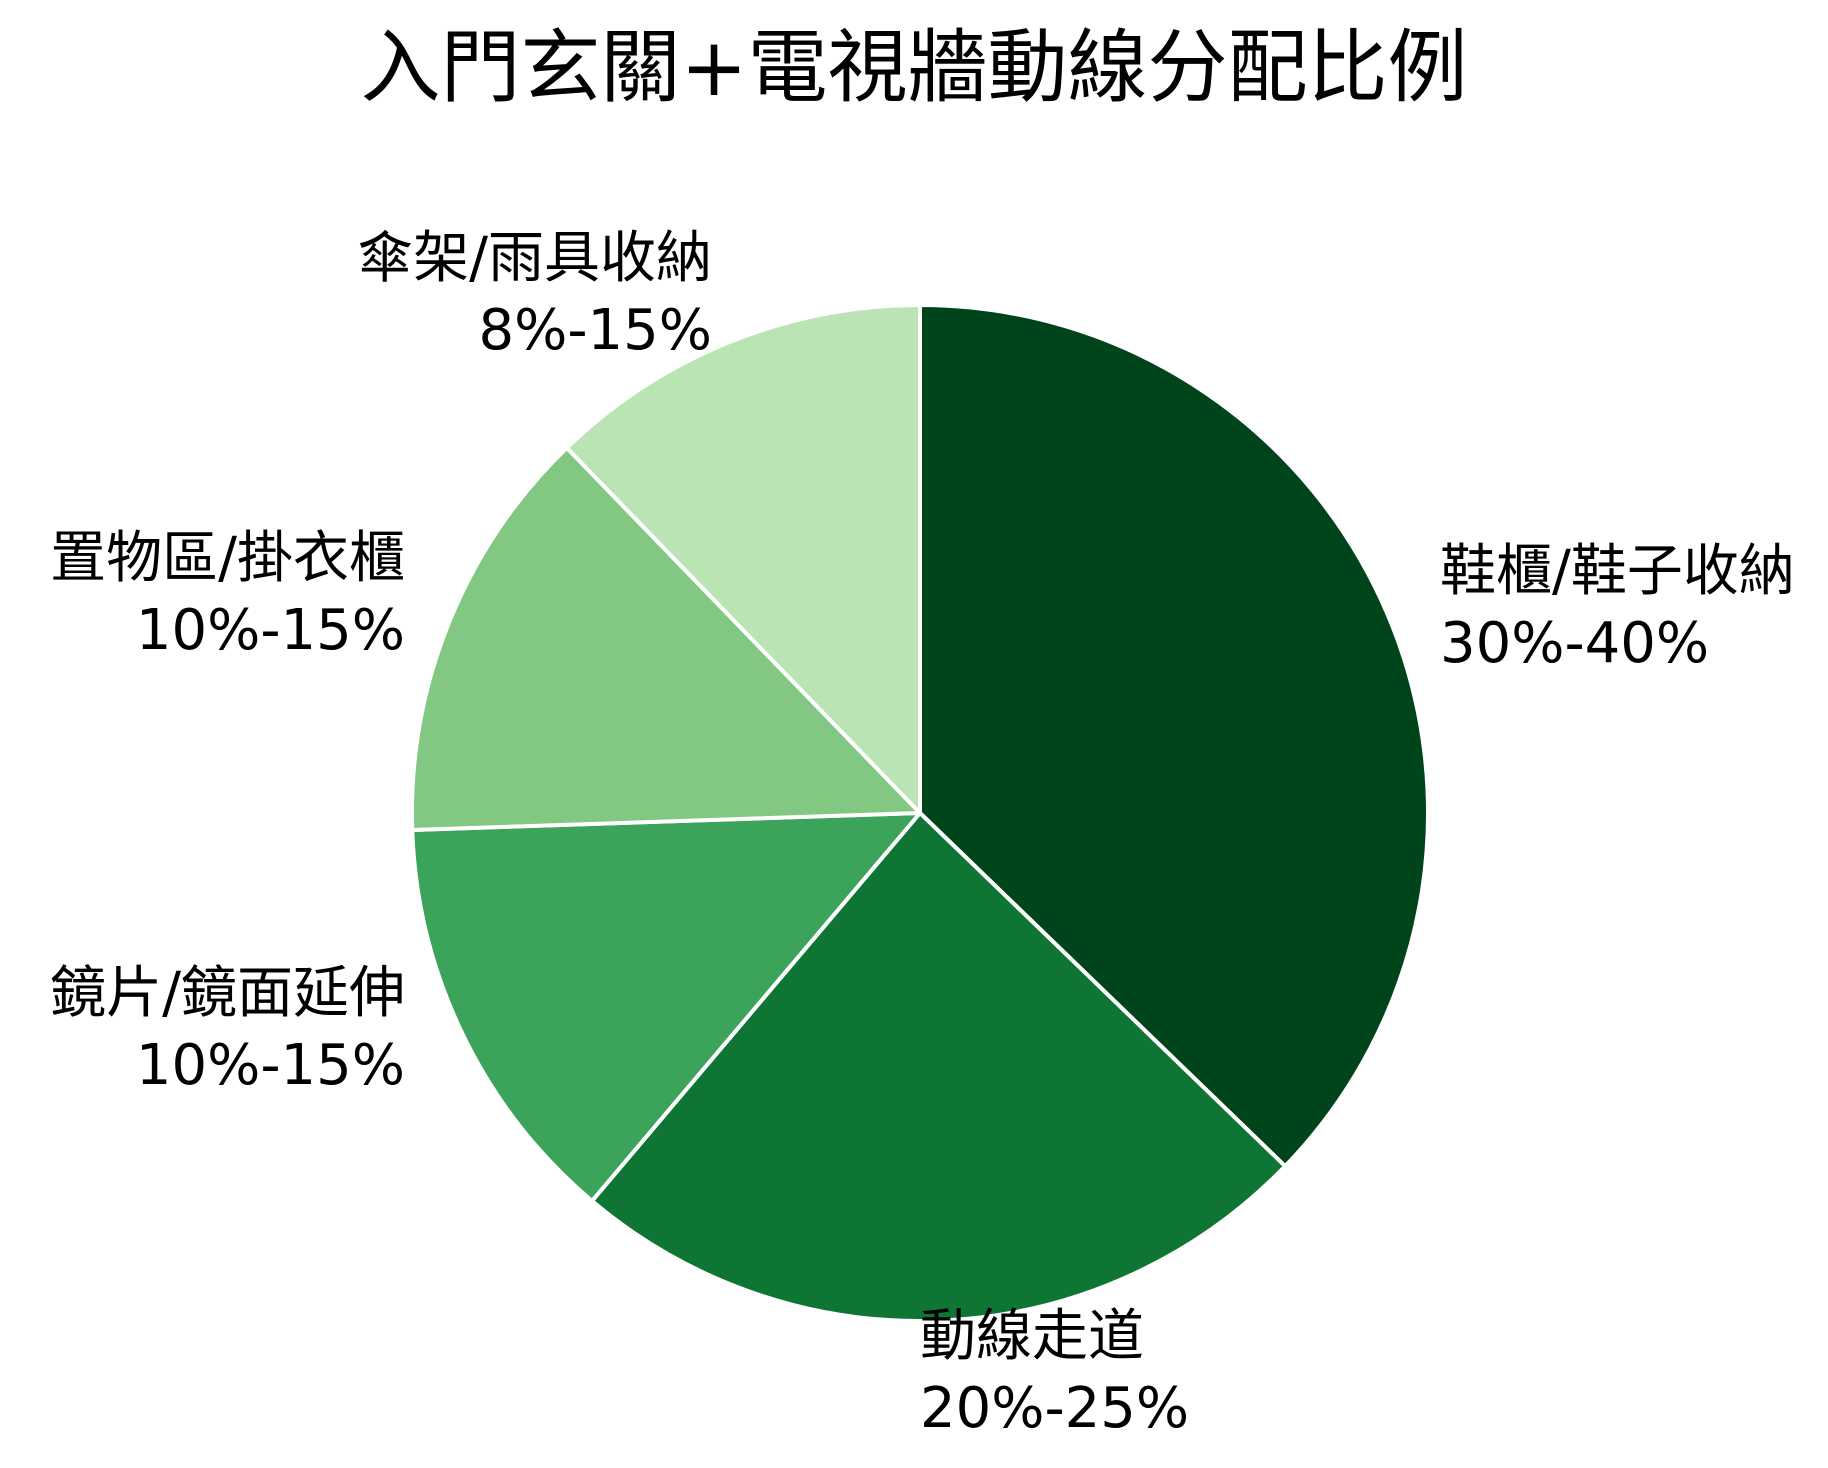  Describe the element at coordinates (534, 258) in the screenshot. I see `slice-label-5: 傘架/雨具收納` at that location.